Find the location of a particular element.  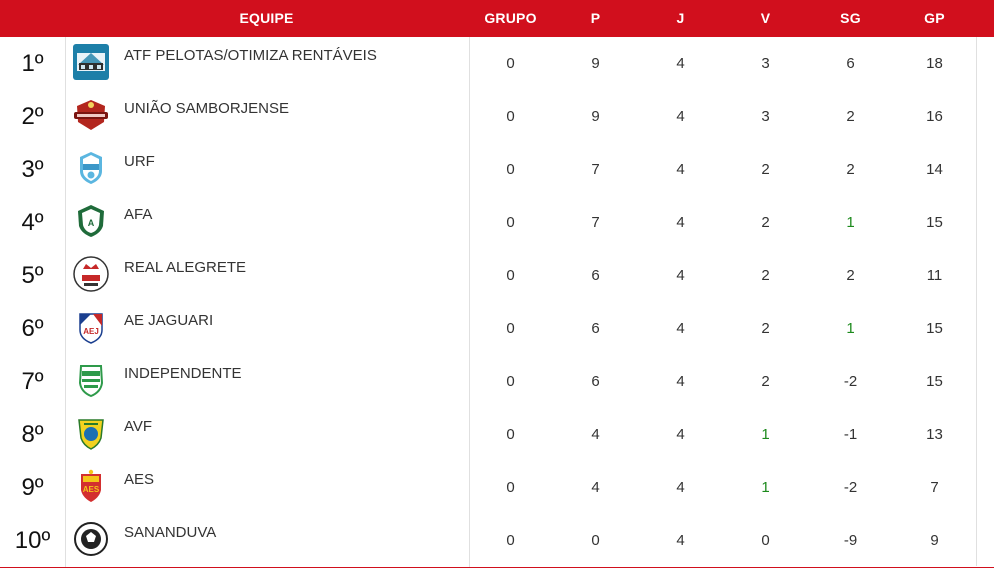

team-name: URF is located at coordinates (139, 161).